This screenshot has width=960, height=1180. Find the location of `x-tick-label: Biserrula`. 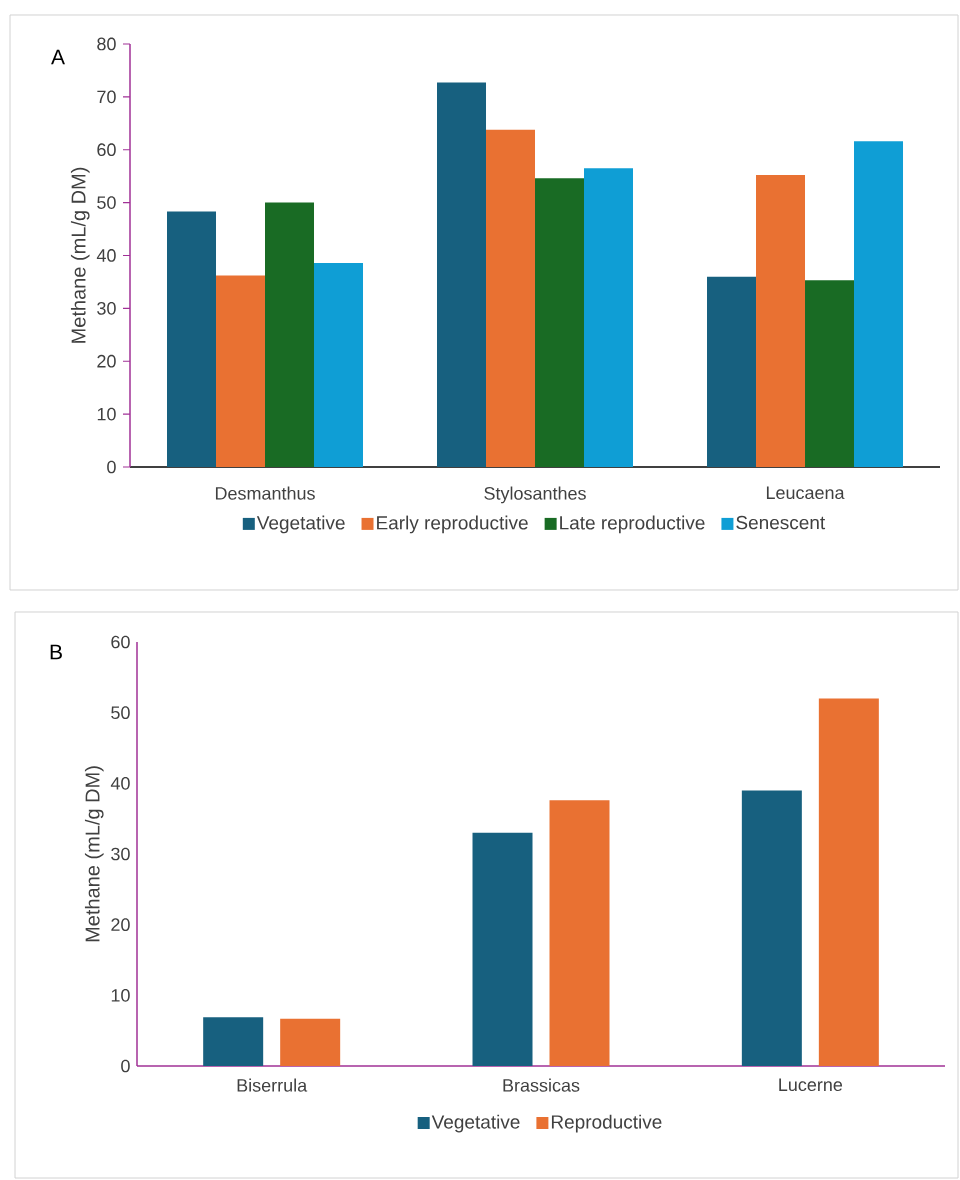

x-tick-label: Biserrula is located at coordinates (272, 1085).